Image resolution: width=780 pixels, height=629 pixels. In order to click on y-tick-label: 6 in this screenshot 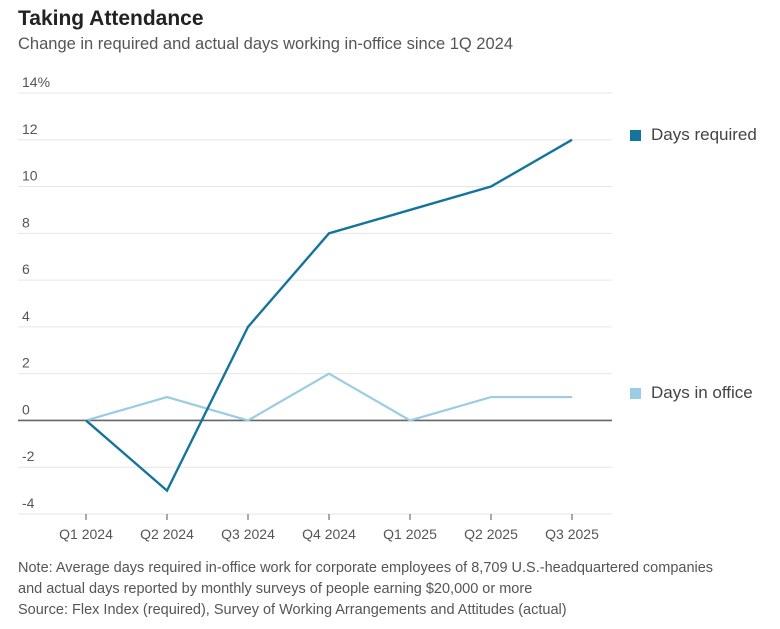, I will do `click(26, 269)`.